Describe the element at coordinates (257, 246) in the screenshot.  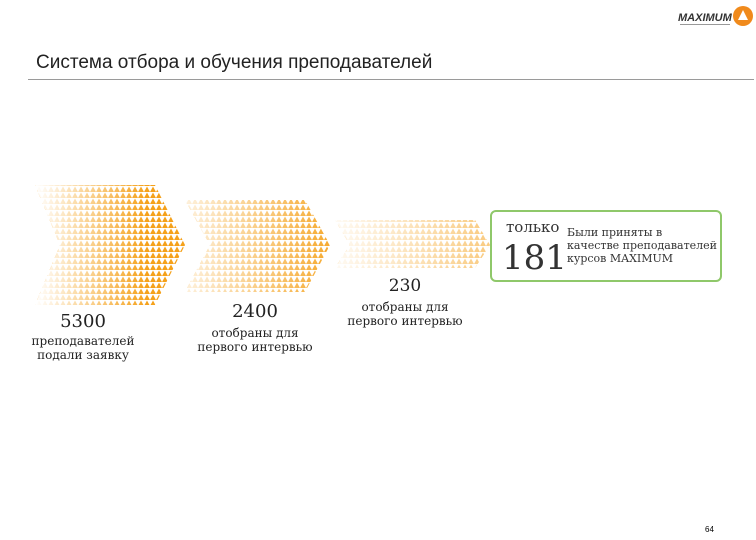
I see `funnel-step-2-shape` at that location.